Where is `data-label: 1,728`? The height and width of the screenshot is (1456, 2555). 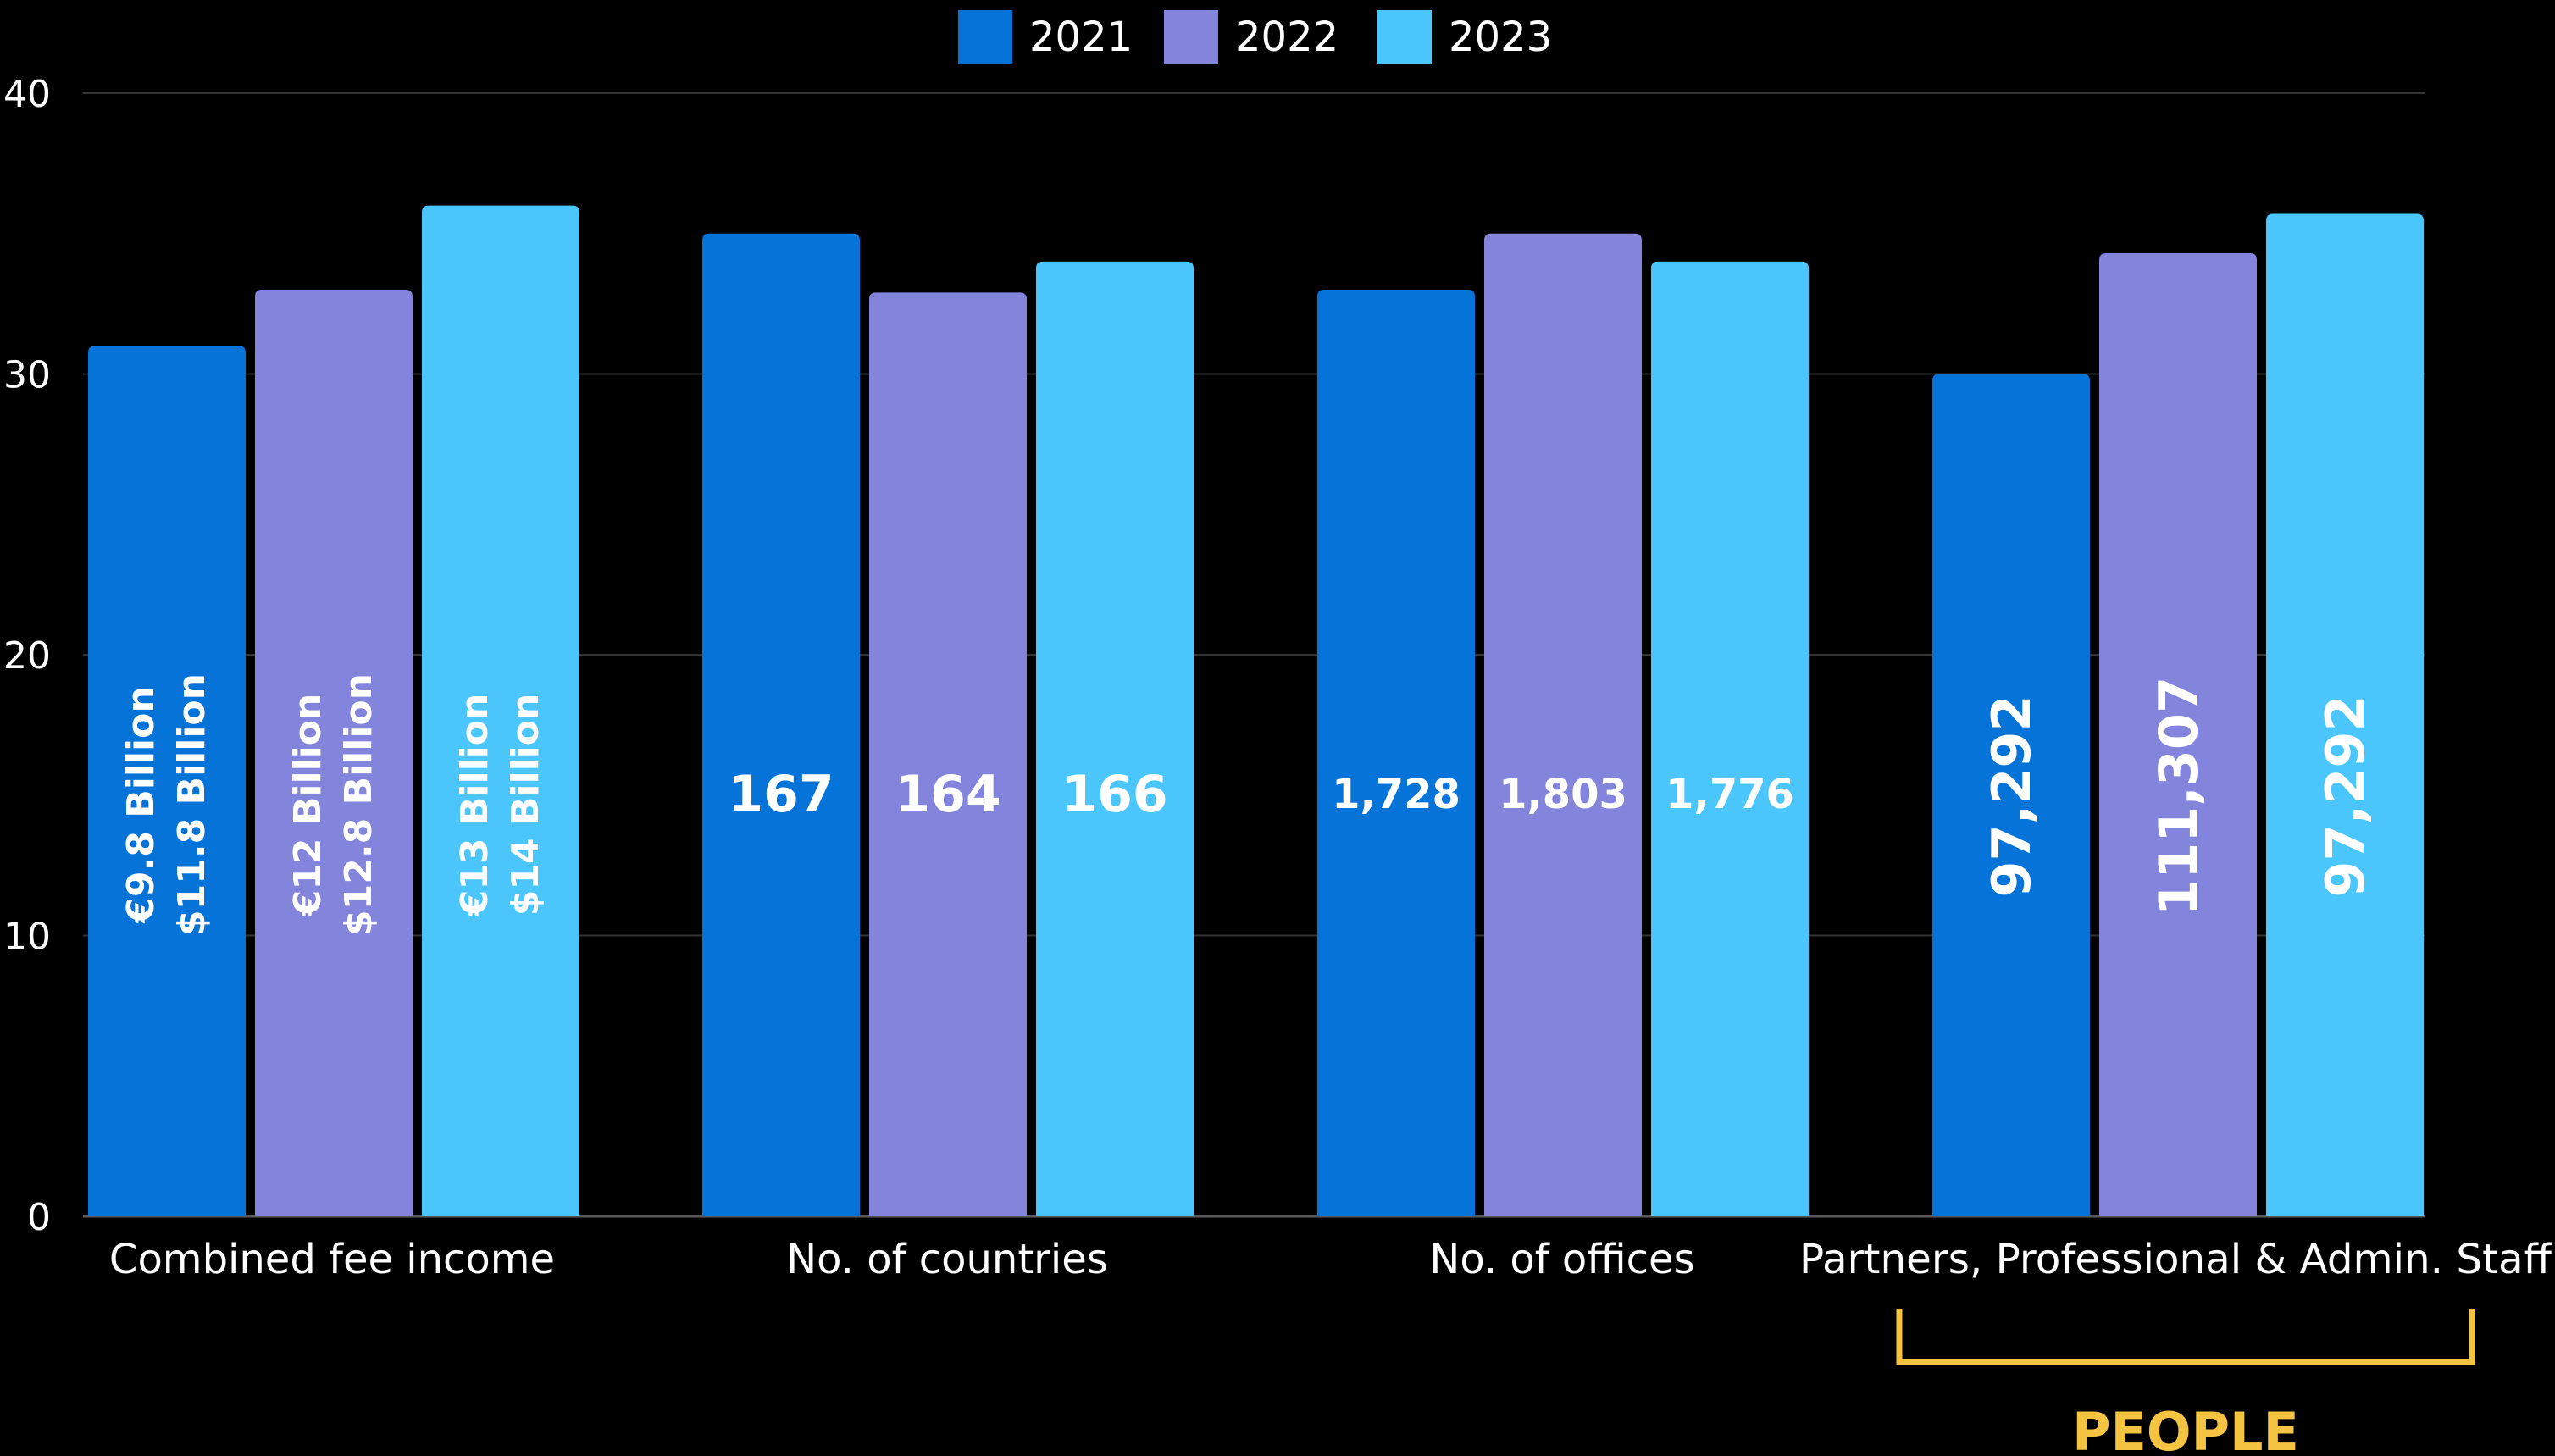 data-label: 1,728 is located at coordinates (1396, 795).